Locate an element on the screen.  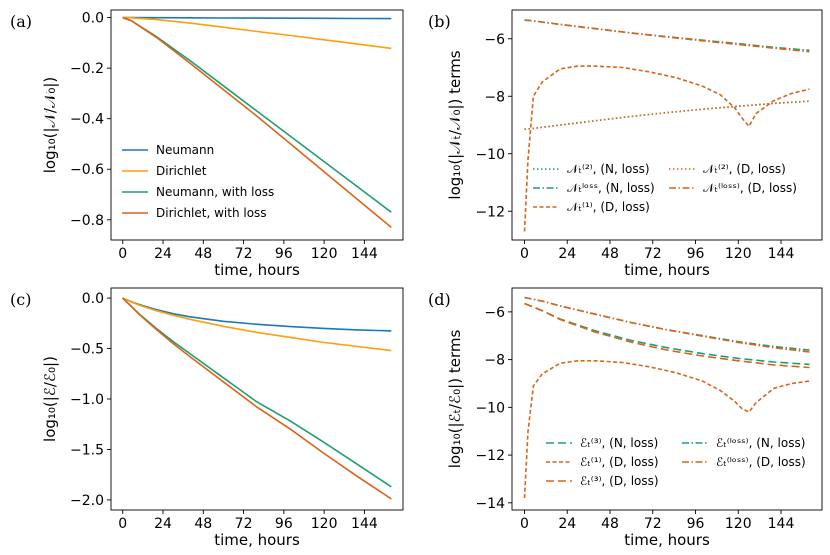
y-tick-label: −0.2 is located at coordinates (87, 69).